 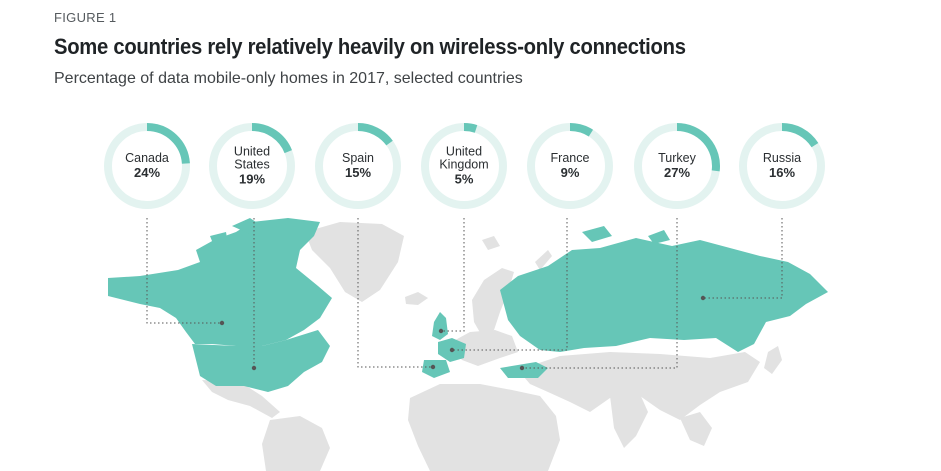 What do you see at coordinates (484, 427) in the screenshot?
I see `map-land-africa` at bounding box center [484, 427].